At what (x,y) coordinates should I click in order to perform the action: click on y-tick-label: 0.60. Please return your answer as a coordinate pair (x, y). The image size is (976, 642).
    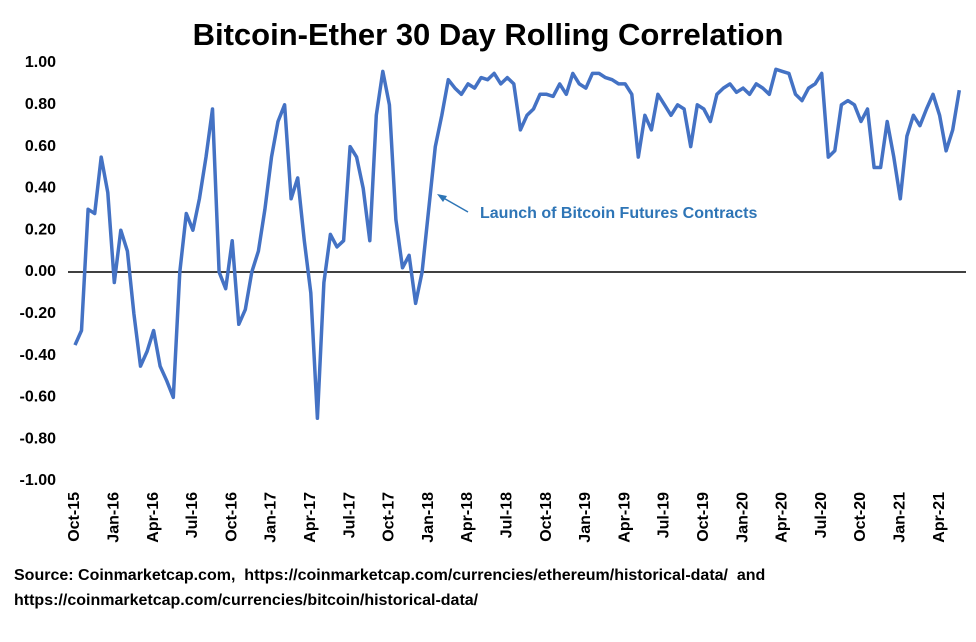
    Looking at the image, I should click on (40, 146).